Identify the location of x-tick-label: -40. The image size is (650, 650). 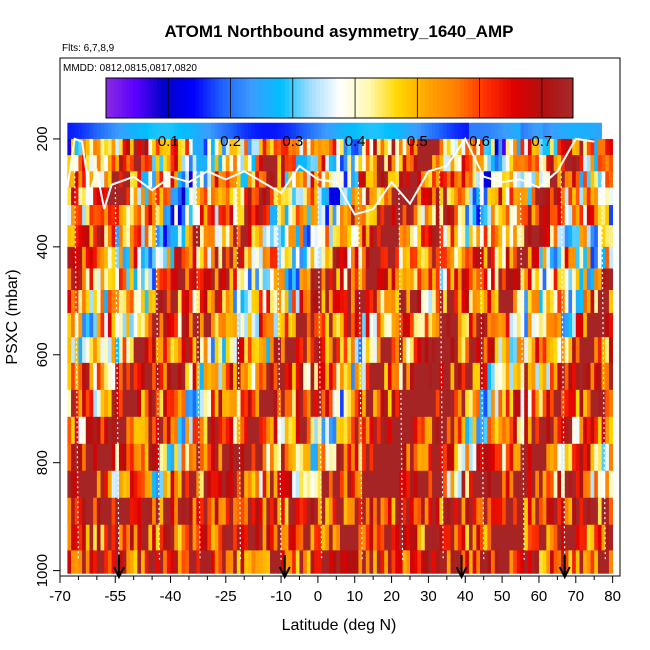
(171, 596).